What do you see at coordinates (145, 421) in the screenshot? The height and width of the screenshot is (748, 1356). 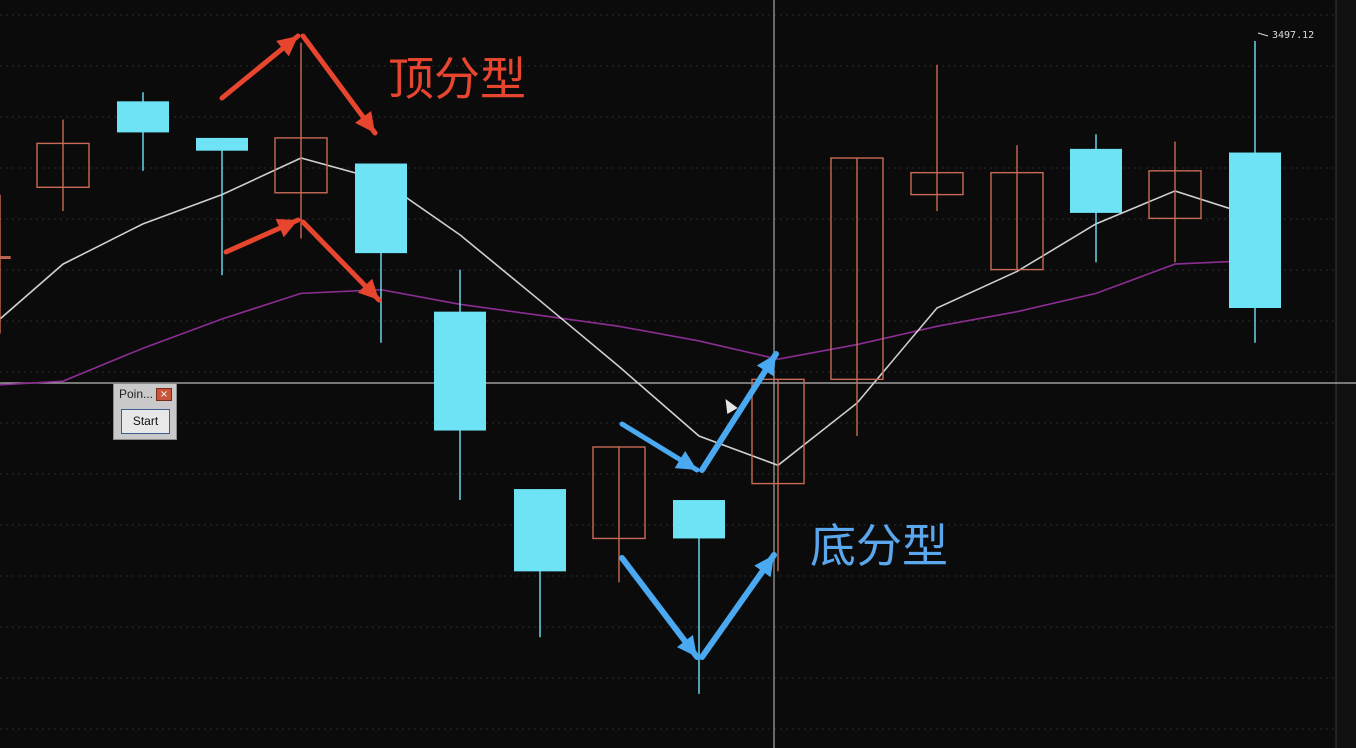 I see `start-button: Start` at bounding box center [145, 421].